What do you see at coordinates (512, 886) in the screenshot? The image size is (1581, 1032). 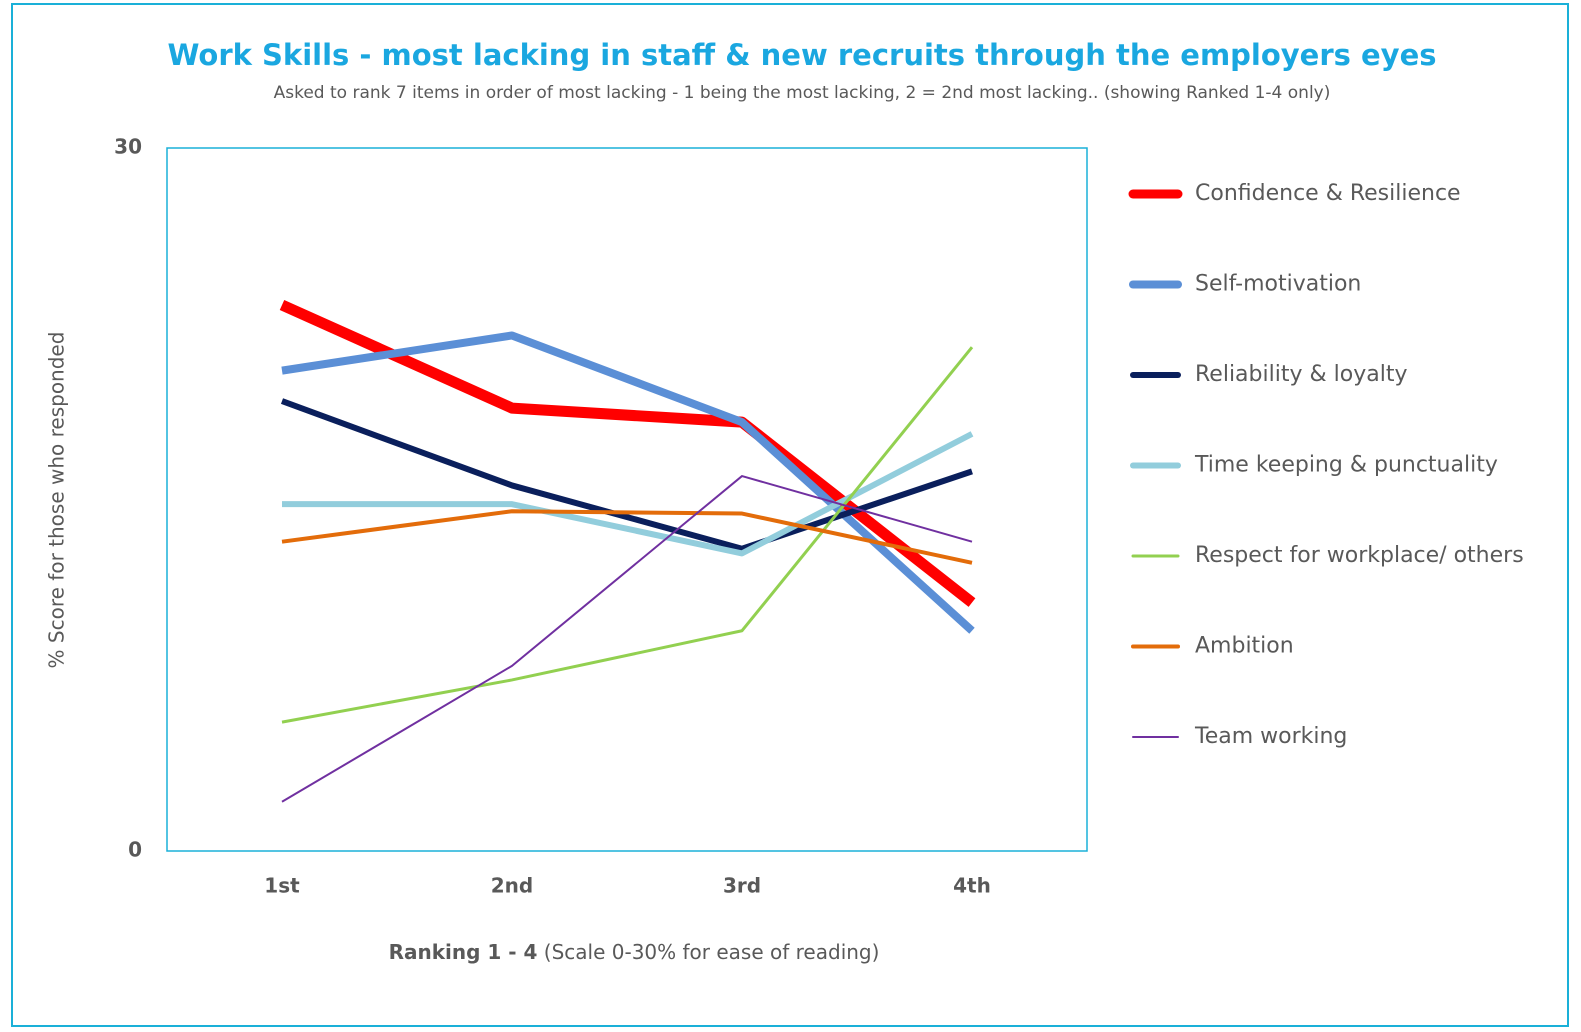 I see `x-tick-label: 2nd` at bounding box center [512, 886].